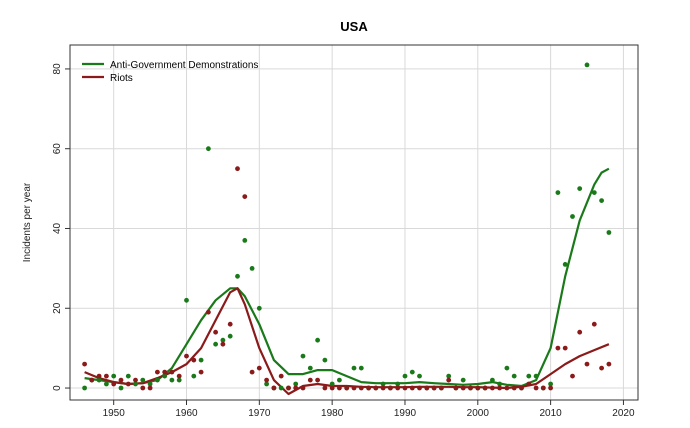  Describe the element at coordinates (114, 413) in the screenshot. I see `x-tick-label: 1950` at that location.